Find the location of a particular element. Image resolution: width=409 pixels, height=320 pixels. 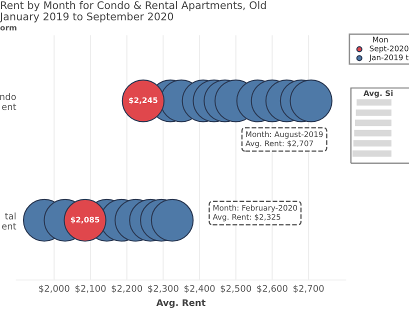

x-axis-title: Avg. Rent is located at coordinates (181, 303).